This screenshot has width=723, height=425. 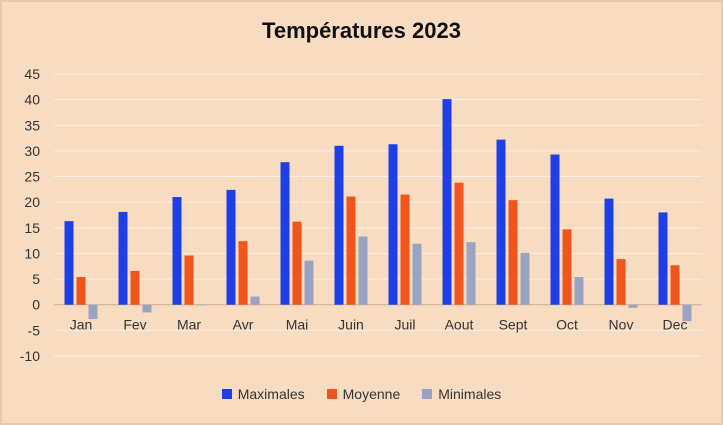 I want to click on y-tick-label: -5, so click(x=34, y=330).